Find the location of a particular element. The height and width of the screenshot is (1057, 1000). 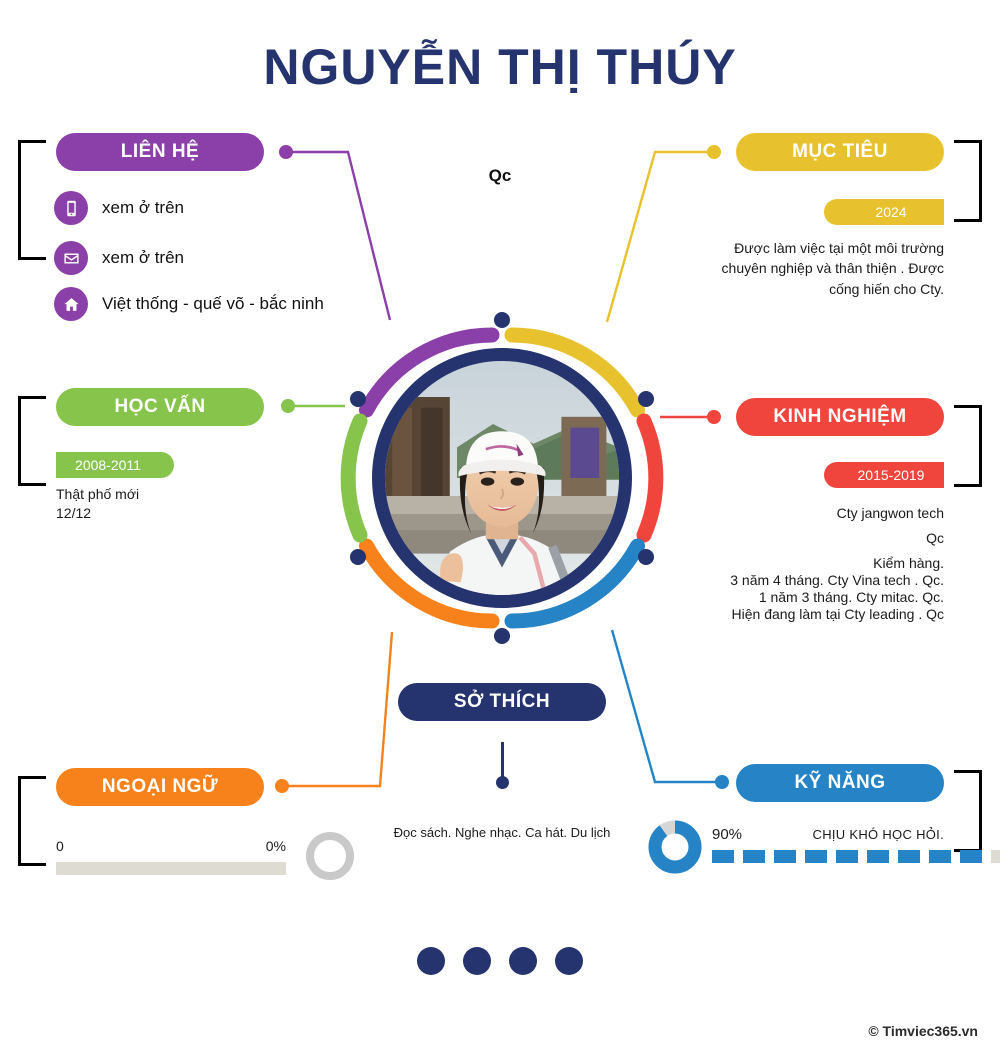

experience-detail-3: 1 năm 3 tháng. Cty mitac. Qc. is located at coordinates (851, 597).